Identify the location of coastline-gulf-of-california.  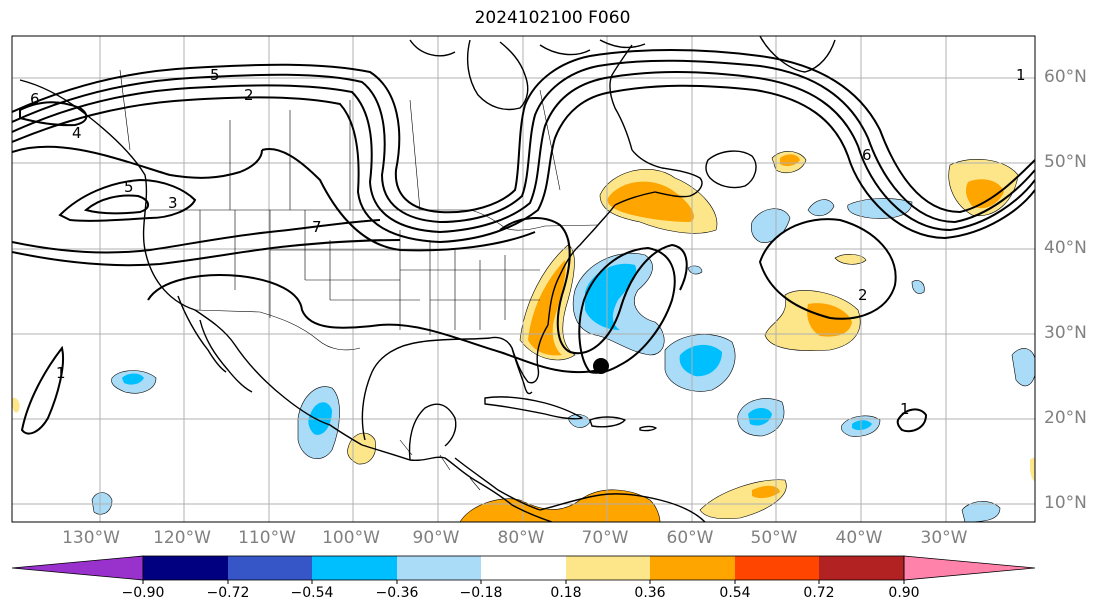
(226, 356).